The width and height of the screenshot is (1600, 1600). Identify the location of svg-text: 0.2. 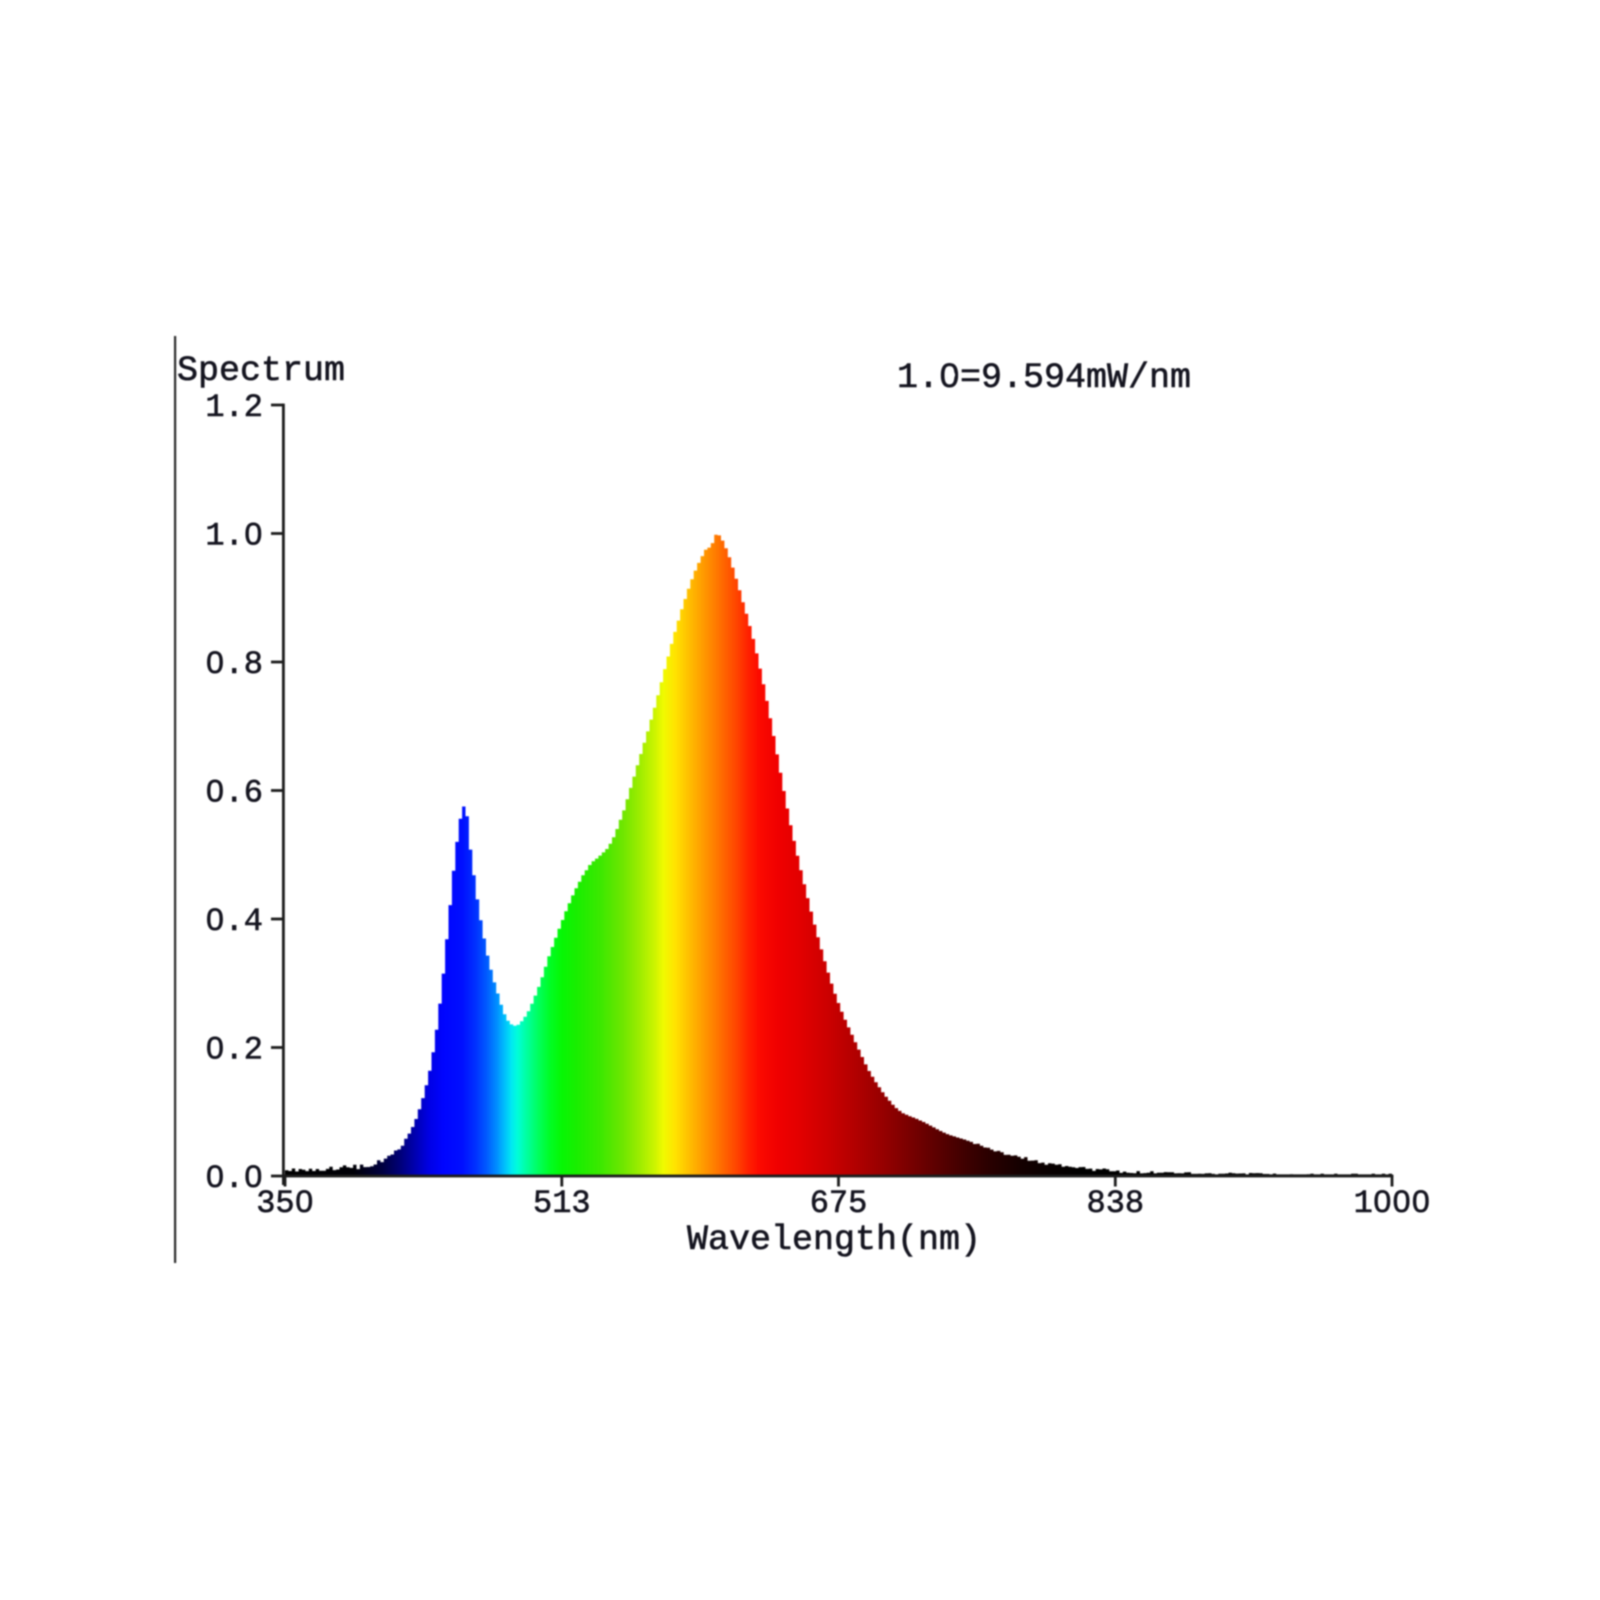
(234, 1050).